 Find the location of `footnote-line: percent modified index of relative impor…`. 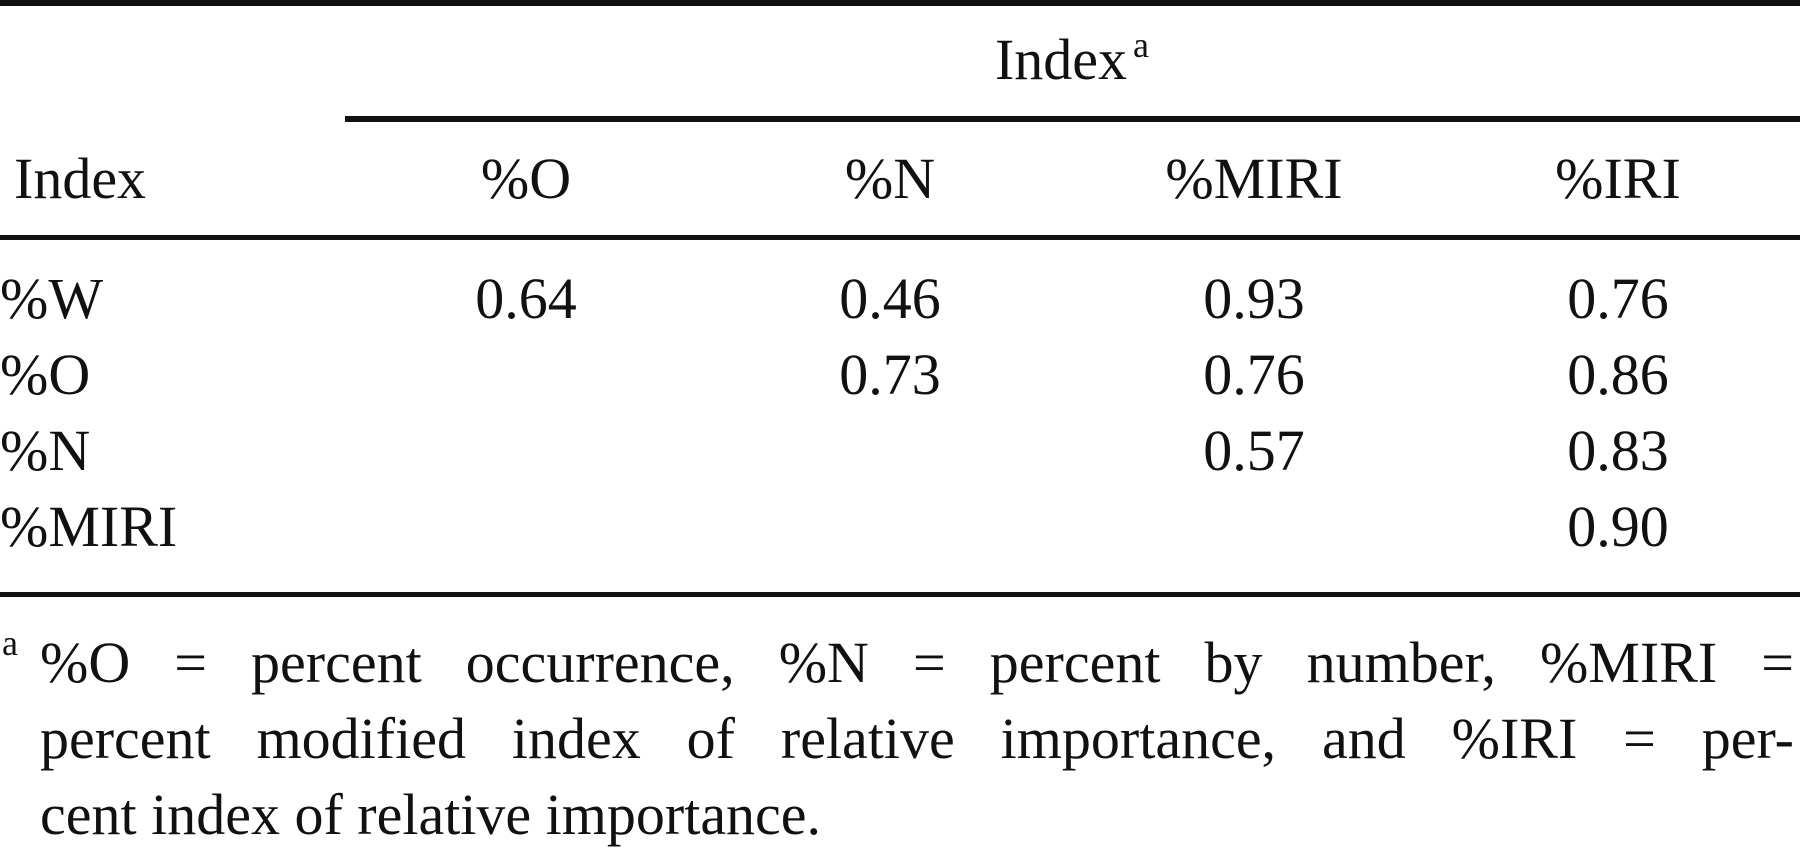

footnote-line: percent modified index of relative impor… is located at coordinates (917, 738).